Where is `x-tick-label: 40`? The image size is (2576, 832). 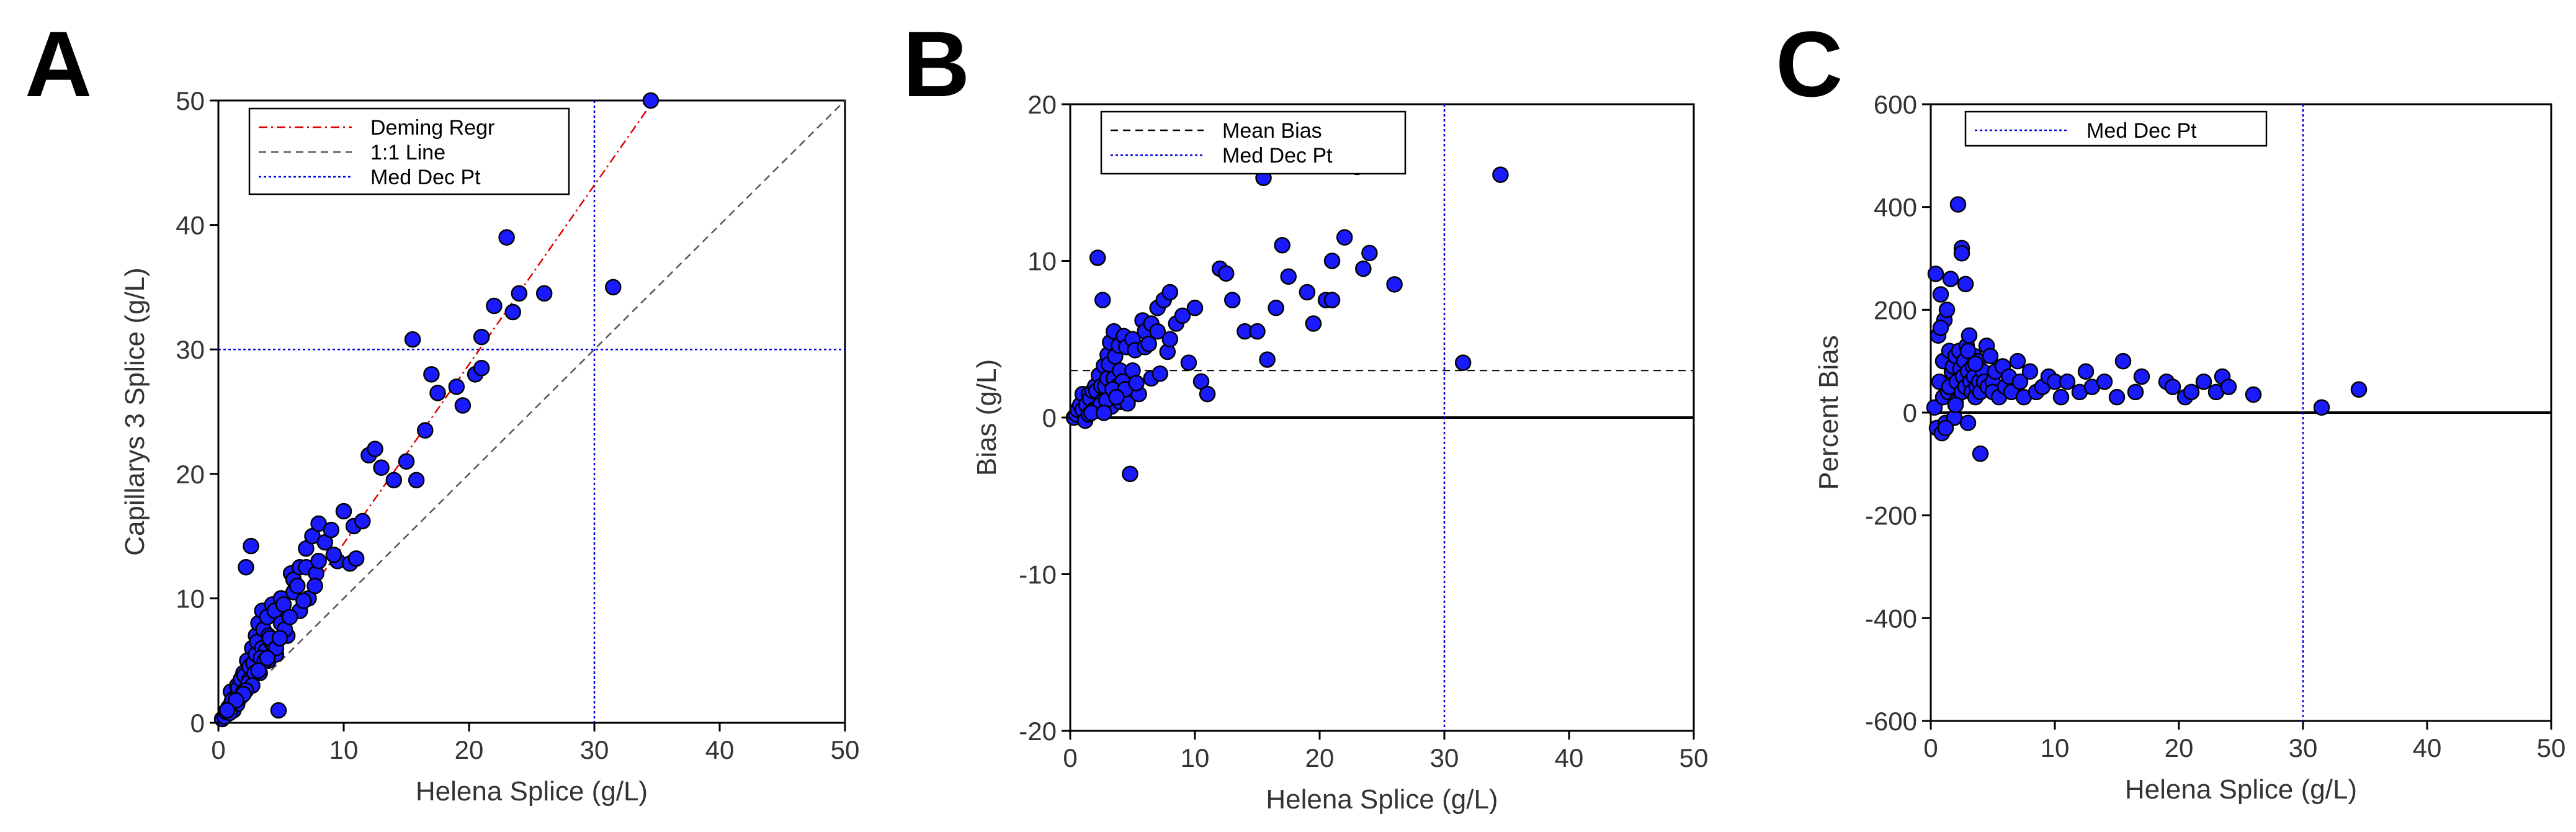 x-tick-label: 40 is located at coordinates (2427, 748).